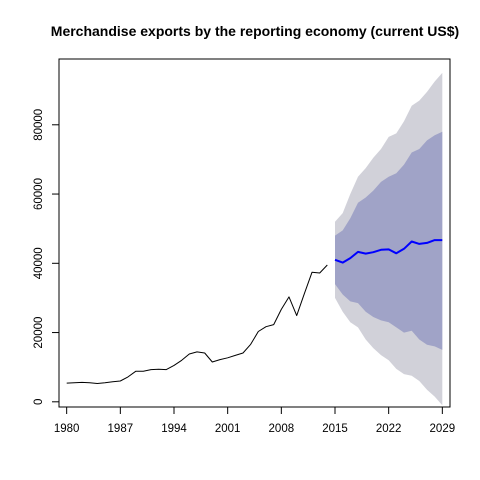  What do you see at coordinates (197, 324) in the screenshot?
I see `historical-line` at bounding box center [197, 324].